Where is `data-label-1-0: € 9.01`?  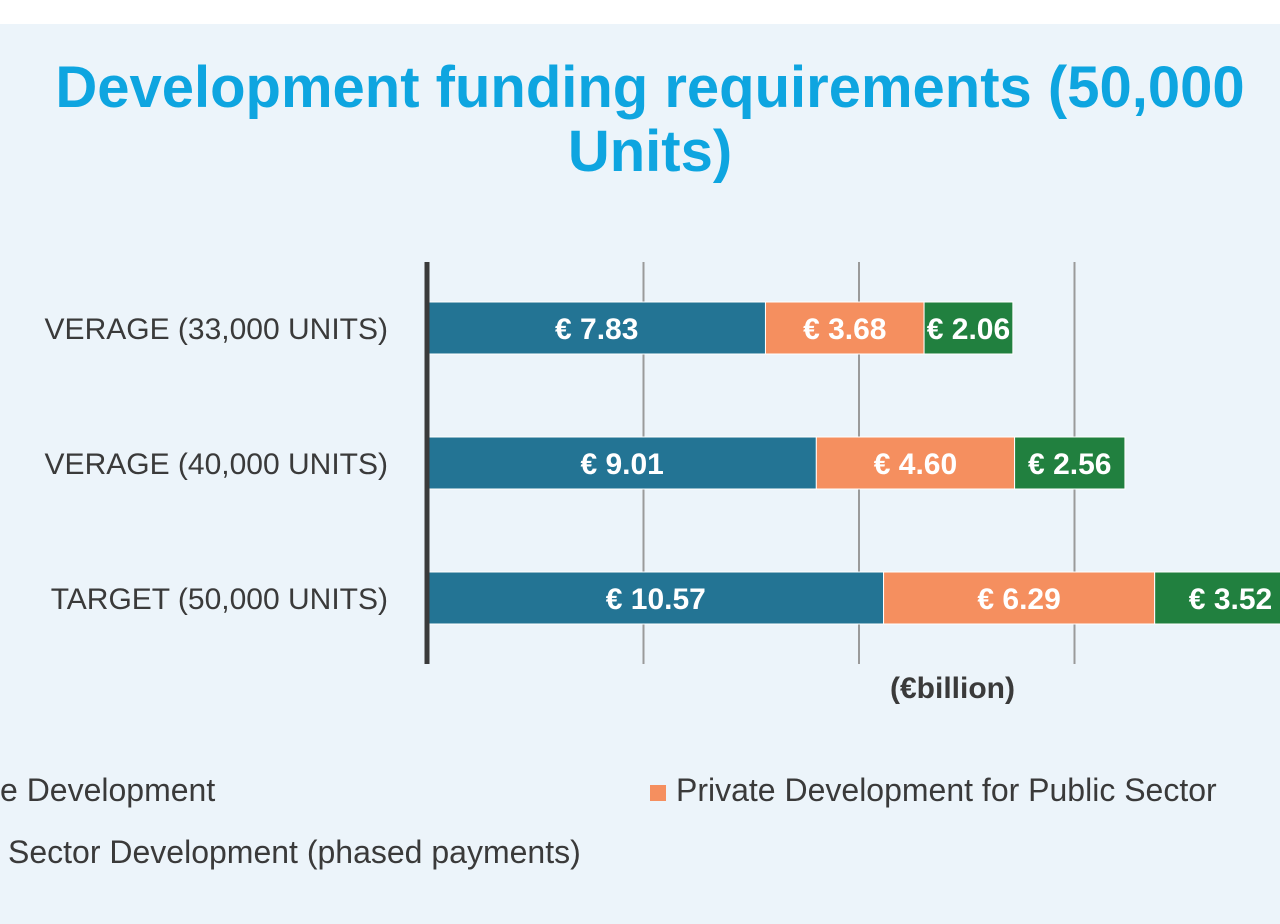
data-label-1-0: € 9.01 is located at coordinates (621, 464).